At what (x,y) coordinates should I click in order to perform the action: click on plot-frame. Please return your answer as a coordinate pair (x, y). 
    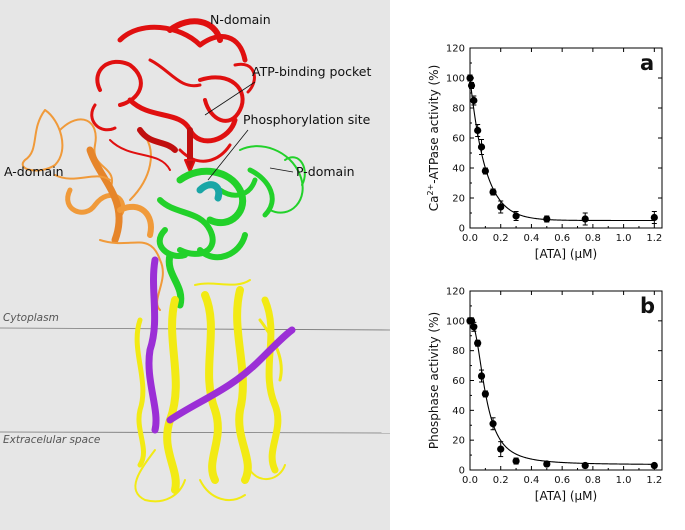
    Looking at the image, I should click on (566, 380).